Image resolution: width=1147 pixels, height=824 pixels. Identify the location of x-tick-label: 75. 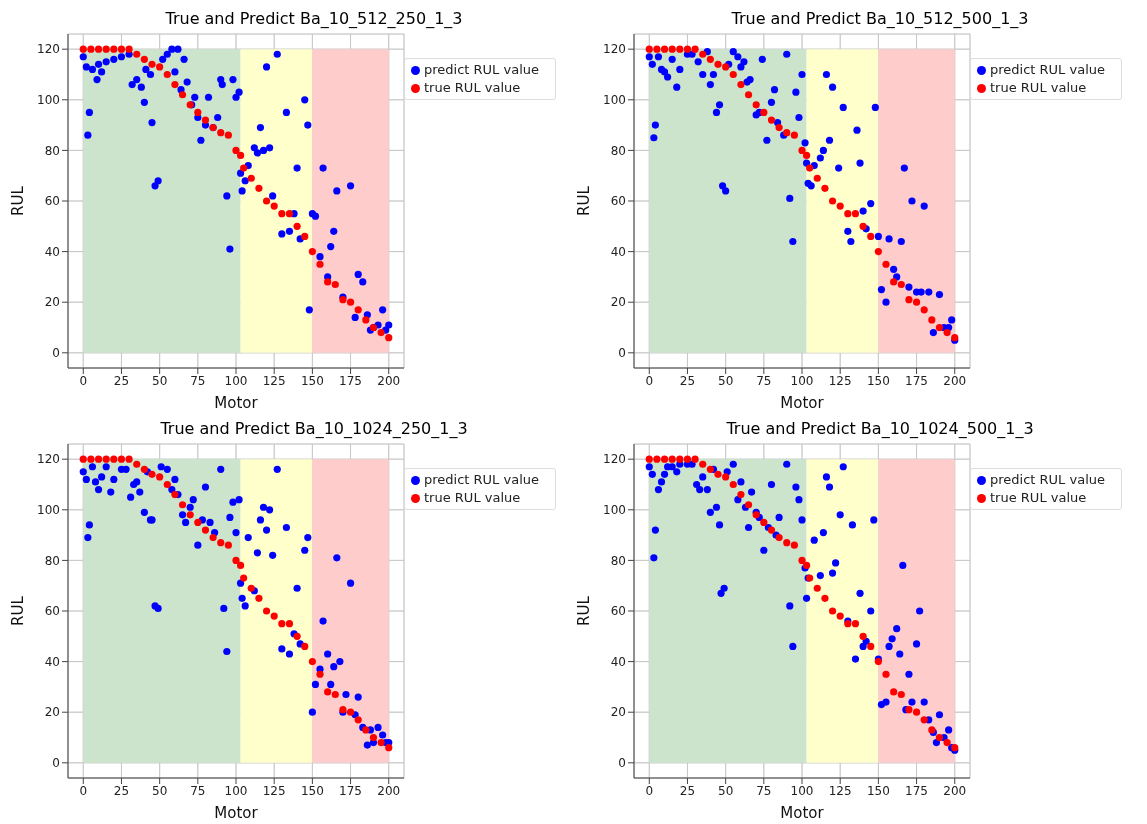
(198, 380).